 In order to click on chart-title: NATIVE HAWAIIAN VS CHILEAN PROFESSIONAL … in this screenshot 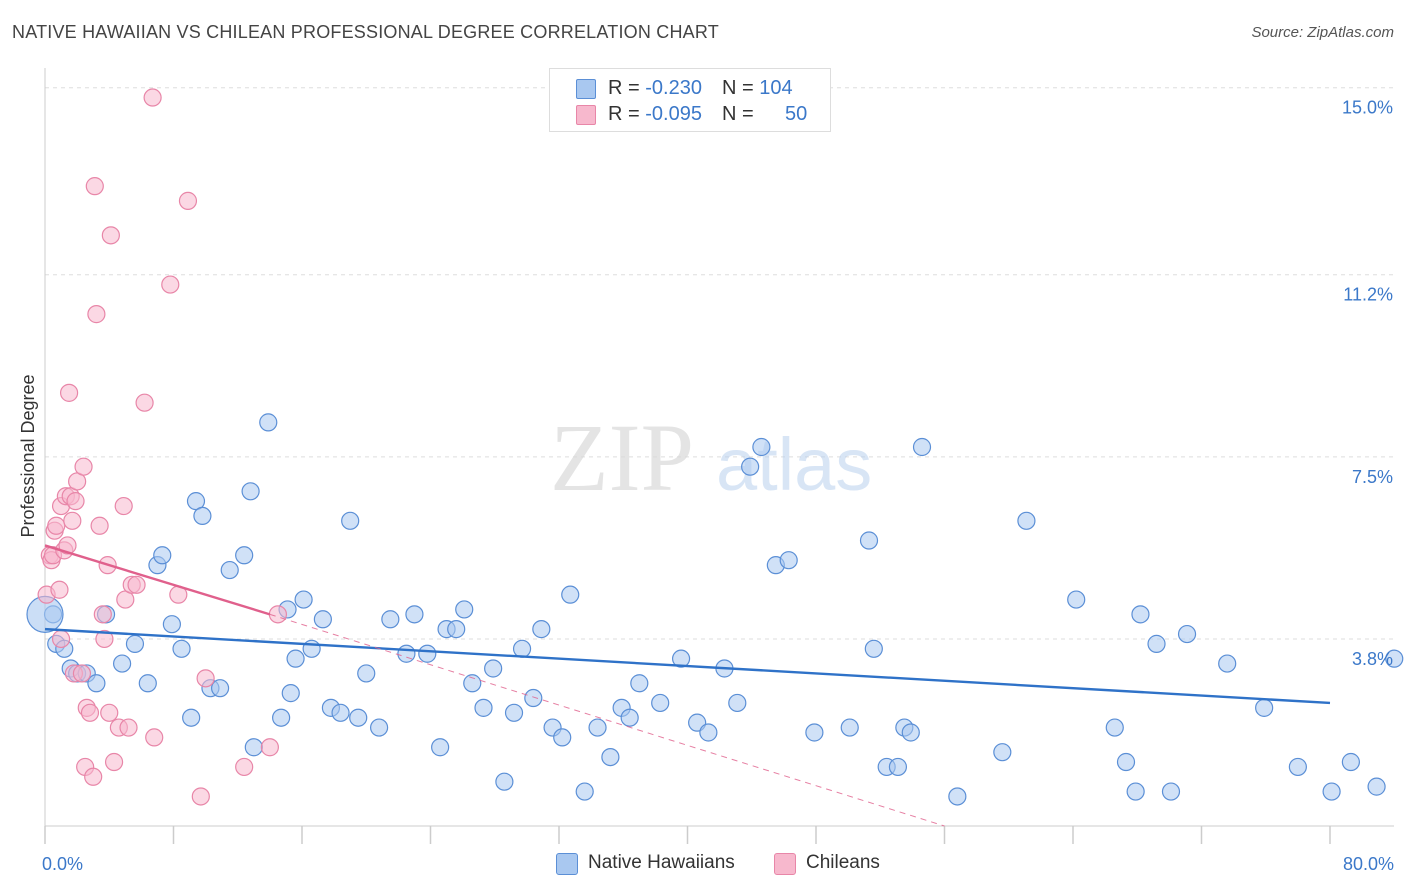, I will do `click(365, 32)`.